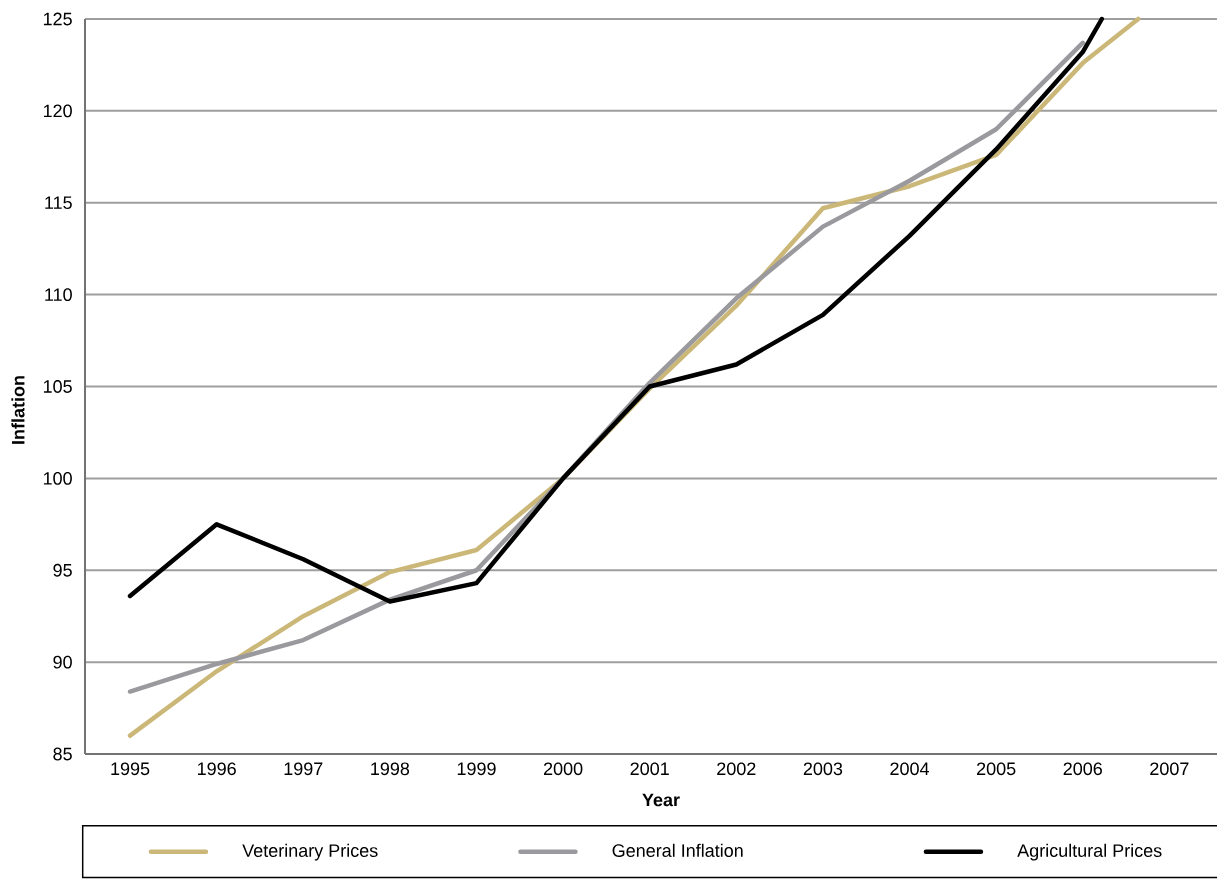  Describe the element at coordinates (58, 295) in the screenshot. I see `y-tick-label: 110` at that location.